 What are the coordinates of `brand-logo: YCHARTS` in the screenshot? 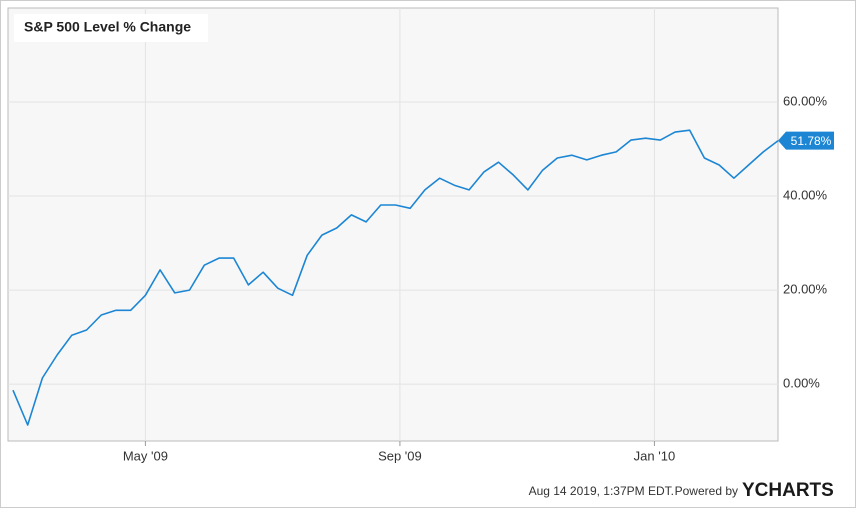 It's located at (788, 490).